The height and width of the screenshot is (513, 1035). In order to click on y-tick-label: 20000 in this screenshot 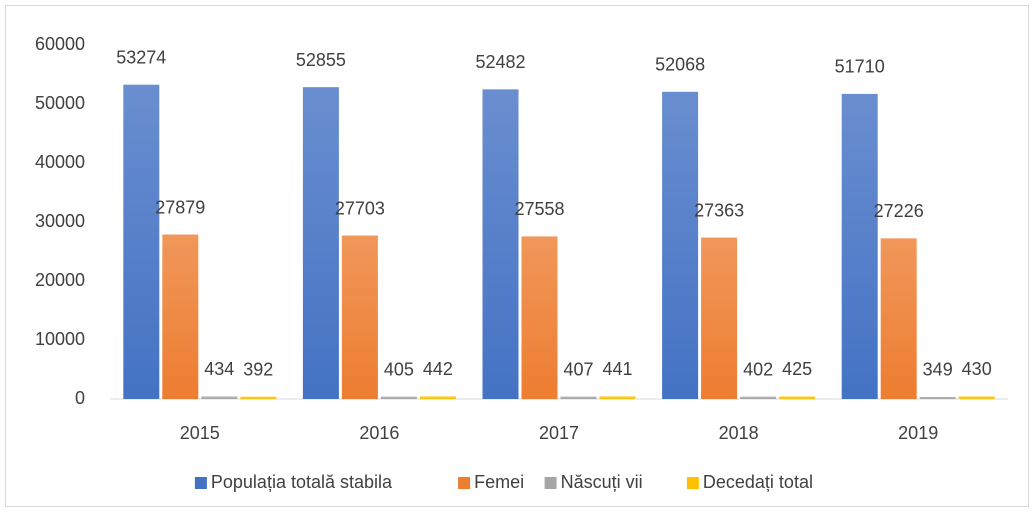, I will do `click(60, 280)`.